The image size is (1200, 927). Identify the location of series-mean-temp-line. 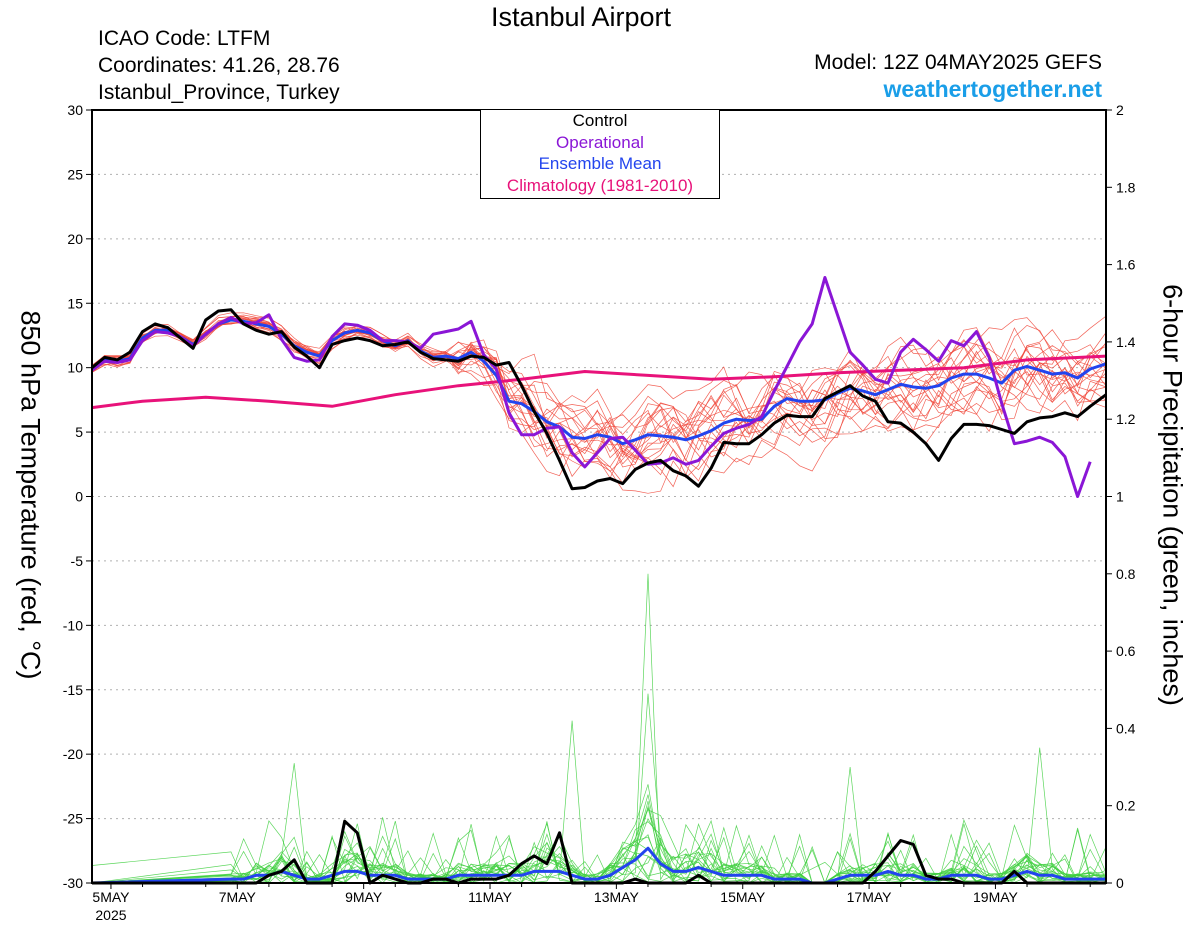
(599, 382).